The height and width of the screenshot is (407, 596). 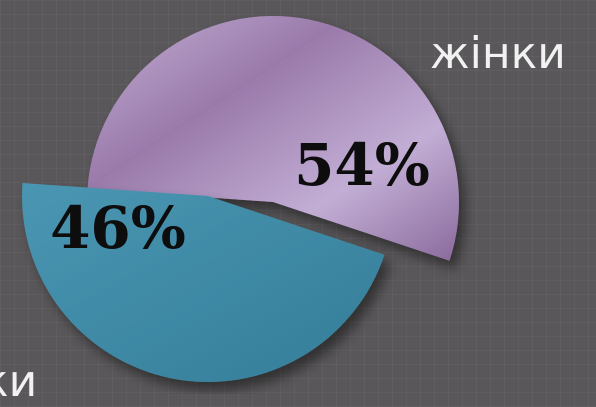 What do you see at coordinates (19, 381) in the screenshot?
I see `category-label-men: ки` at bounding box center [19, 381].